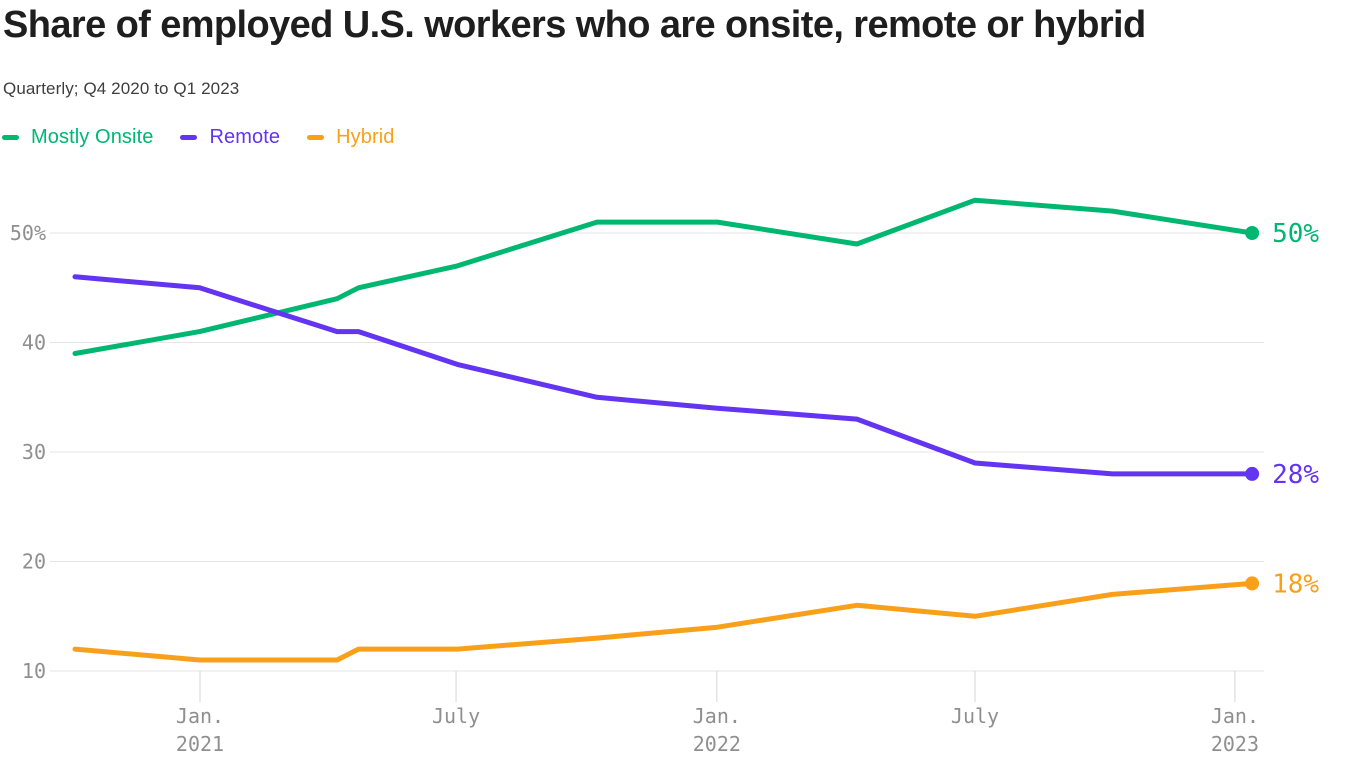 This screenshot has height=768, width=1366. What do you see at coordinates (456, 716) in the screenshot?
I see `x-axis-label-1: July` at bounding box center [456, 716].